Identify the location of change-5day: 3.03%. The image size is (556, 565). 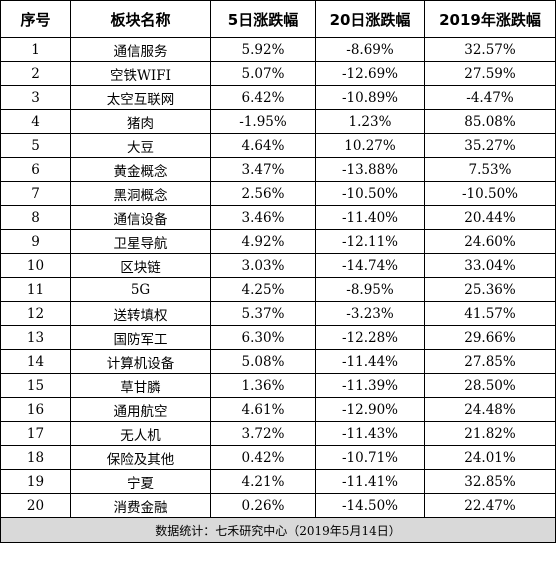
(263, 265).